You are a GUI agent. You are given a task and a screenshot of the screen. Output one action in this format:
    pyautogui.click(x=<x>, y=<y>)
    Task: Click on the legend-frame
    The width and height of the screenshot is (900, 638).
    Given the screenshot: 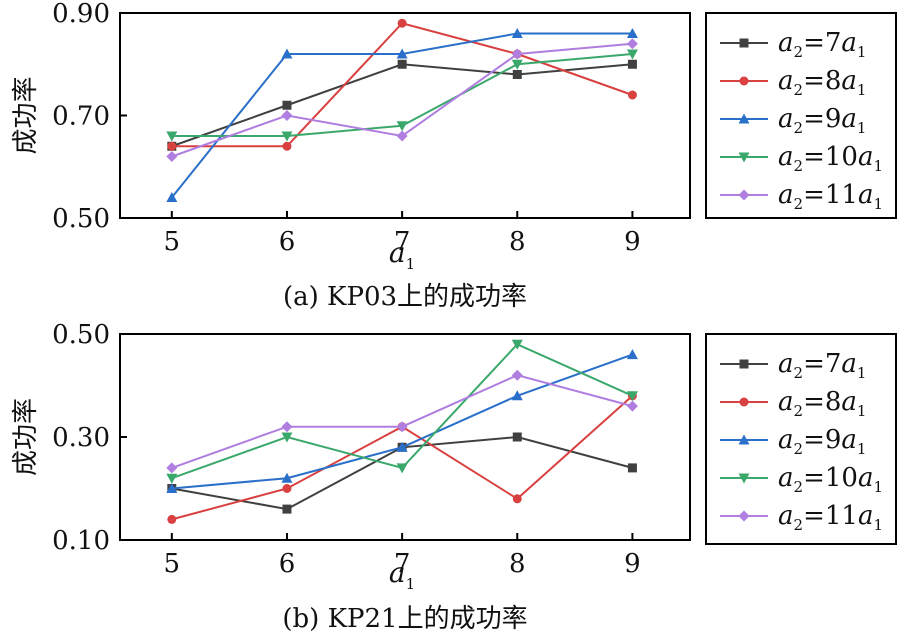 What is the action you would take?
    pyautogui.click(x=801, y=115)
    